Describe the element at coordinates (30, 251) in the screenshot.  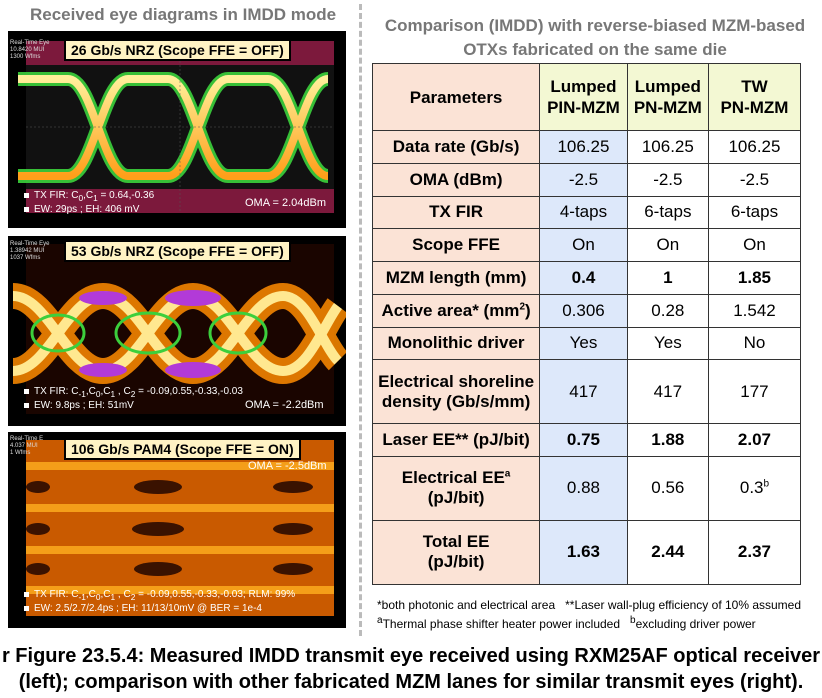
I see `realtime-eye-info: Real-Time Eye 1.38942 MUI 1037 Wfms` at that location.